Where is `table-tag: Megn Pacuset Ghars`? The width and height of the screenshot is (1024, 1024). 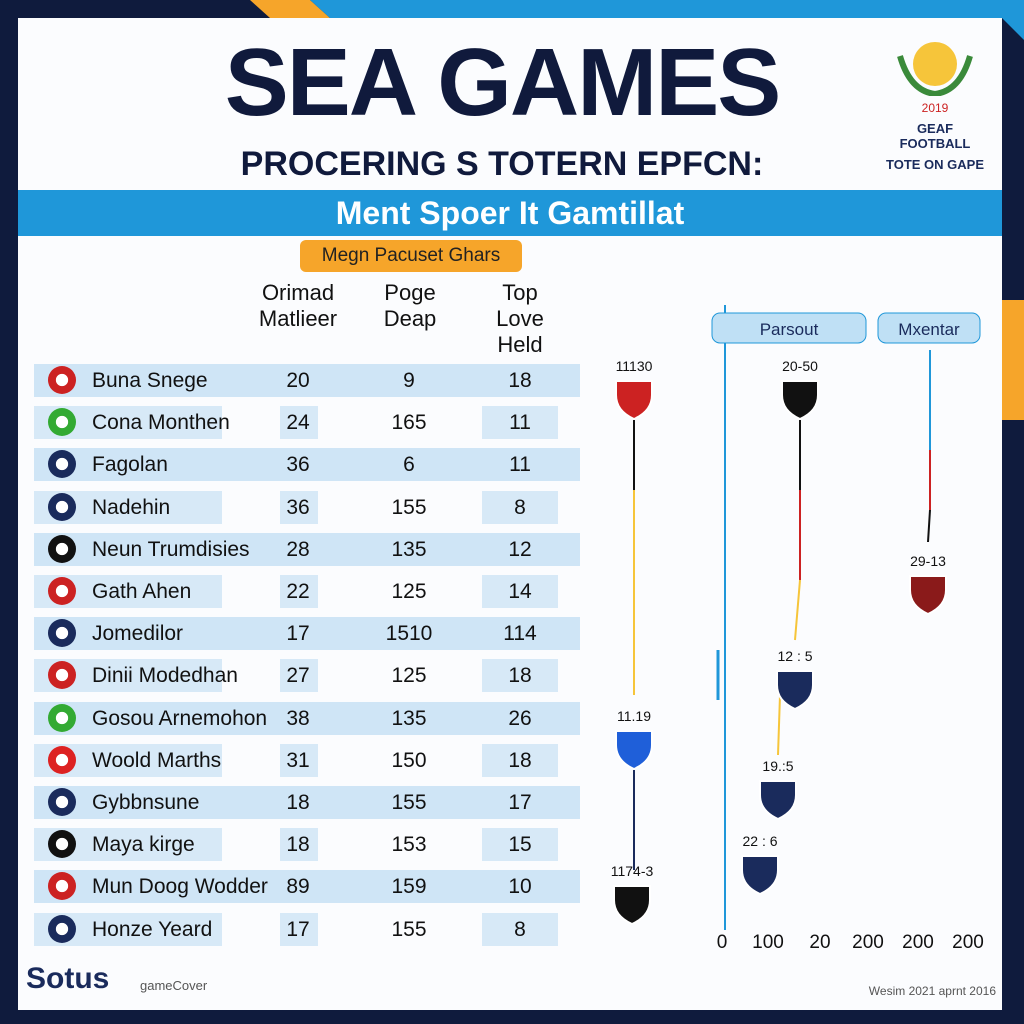
table-tag: Megn Pacuset Ghars is located at coordinates (411, 256).